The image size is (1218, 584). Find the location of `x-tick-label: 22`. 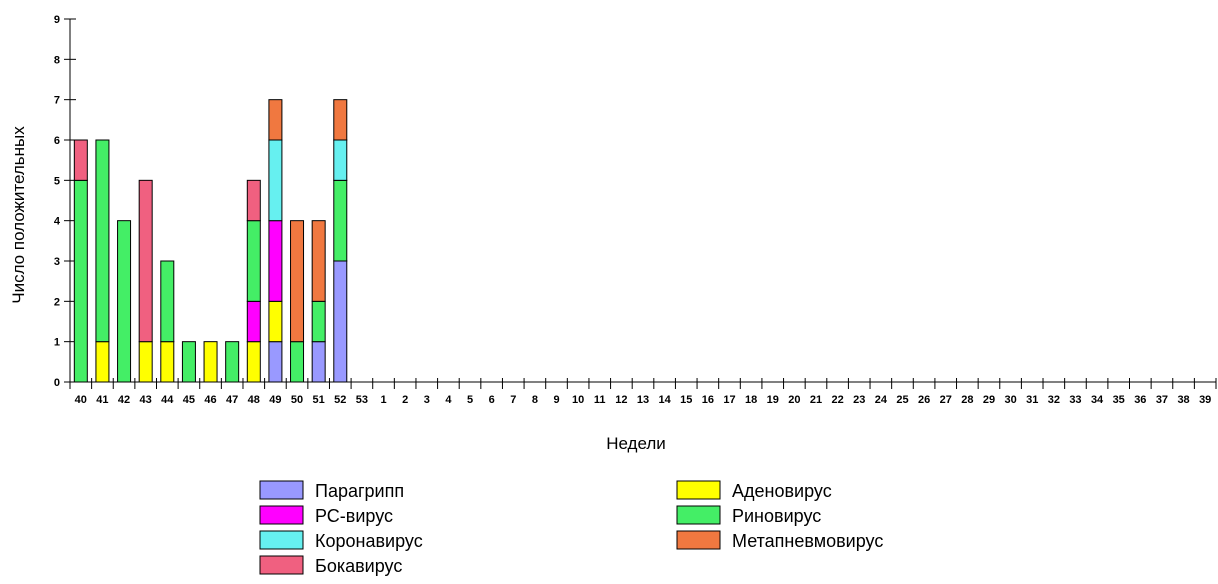

x-tick-label: 22 is located at coordinates (837, 400).